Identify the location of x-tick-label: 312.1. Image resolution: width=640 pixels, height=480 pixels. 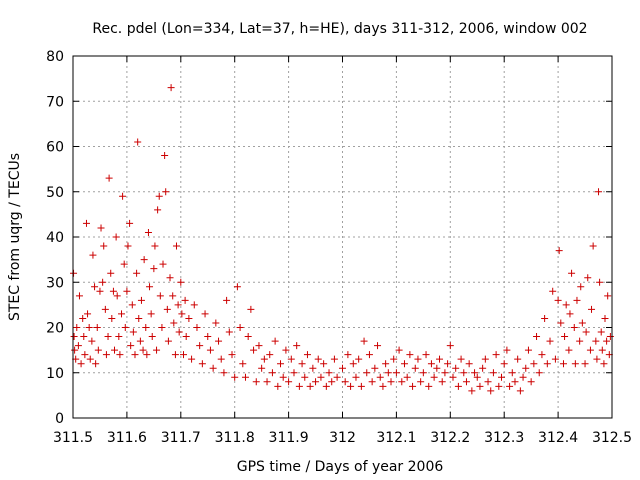
(396, 438).